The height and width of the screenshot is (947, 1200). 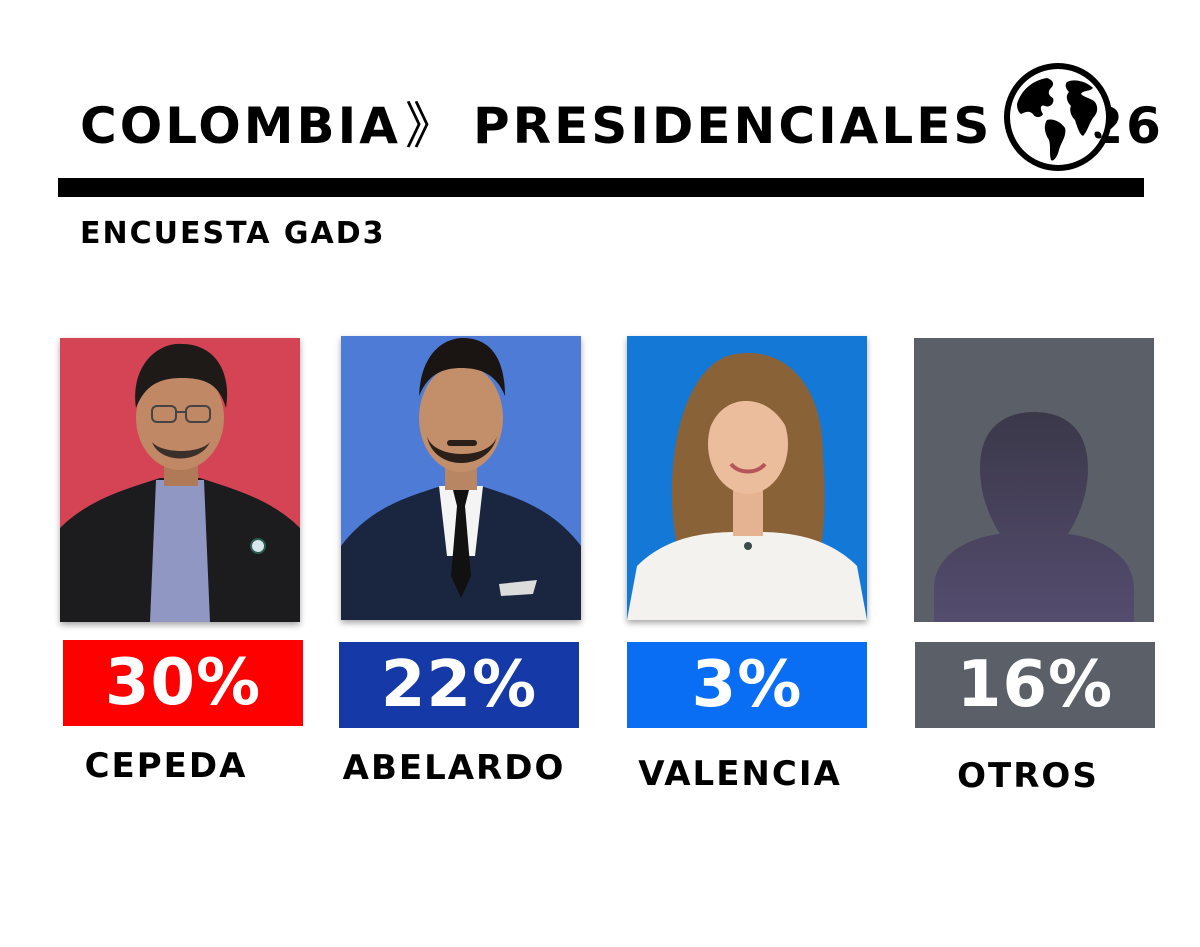 What do you see at coordinates (180, 480) in the screenshot?
I see `candidate-photo-cepeda` at bounding box center [180, 480].